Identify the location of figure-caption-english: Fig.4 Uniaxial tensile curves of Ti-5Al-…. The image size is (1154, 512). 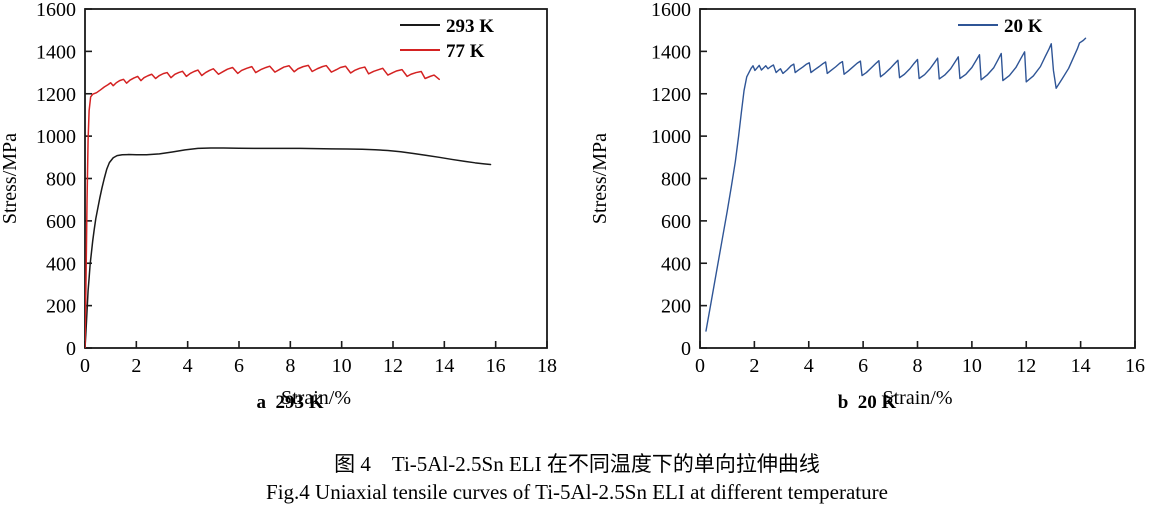
(577, 492).